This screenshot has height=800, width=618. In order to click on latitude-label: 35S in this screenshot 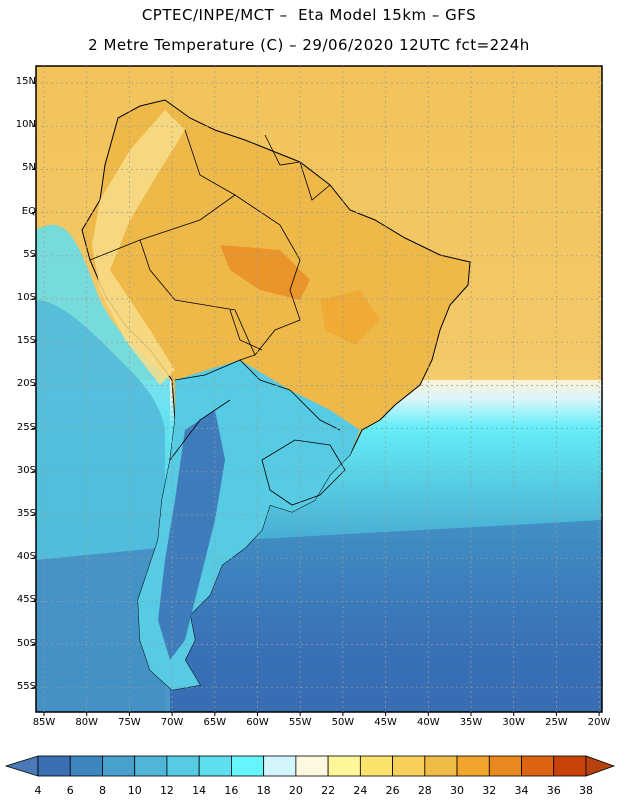, I will do `click(26, 513)`.